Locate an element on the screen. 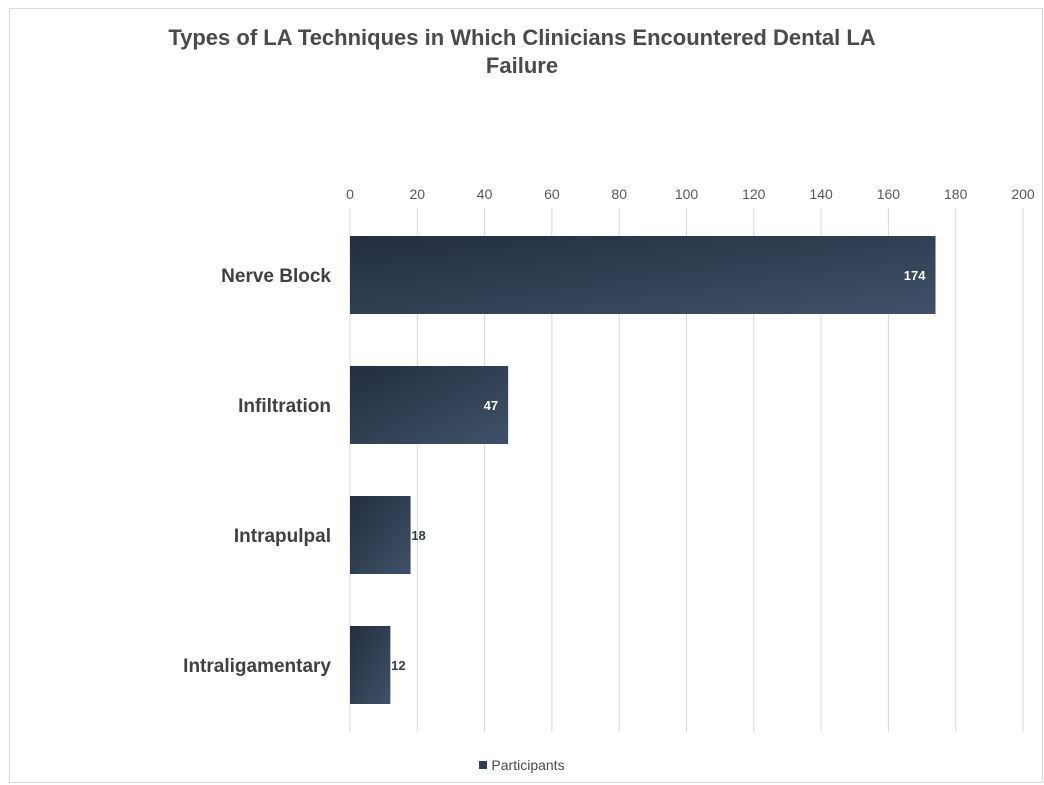 Image resolution: width=1044 pixels, height=785 pixels. data-label: 47 is located at coordinates (491, 405).